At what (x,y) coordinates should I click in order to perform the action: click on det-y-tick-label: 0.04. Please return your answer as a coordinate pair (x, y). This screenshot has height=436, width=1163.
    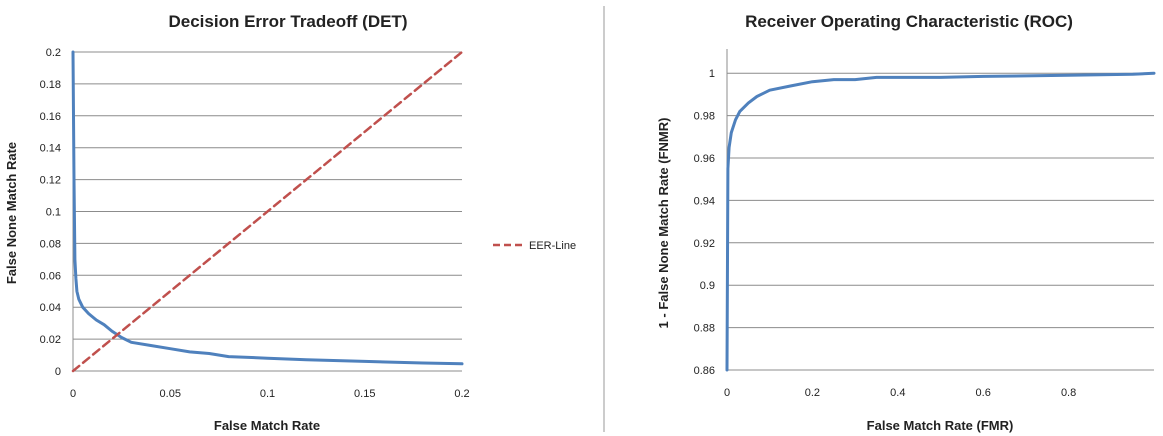
    Looking at the image, I should click on (50, 308).